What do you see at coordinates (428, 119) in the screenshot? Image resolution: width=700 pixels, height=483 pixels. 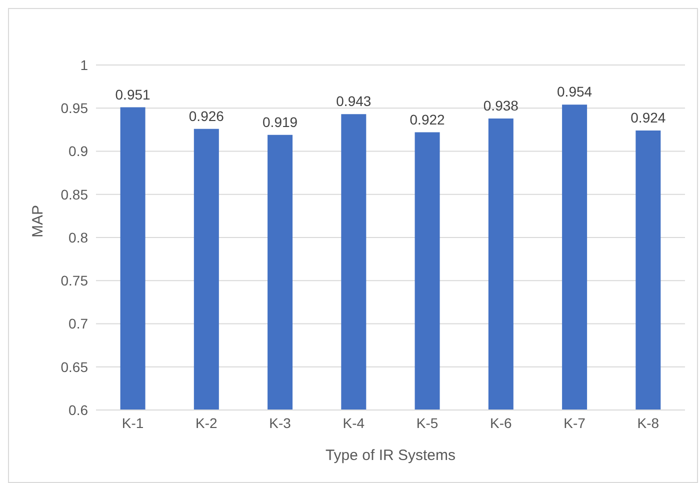 I see `data-label: 0.922` at bounding box center [428, 119].